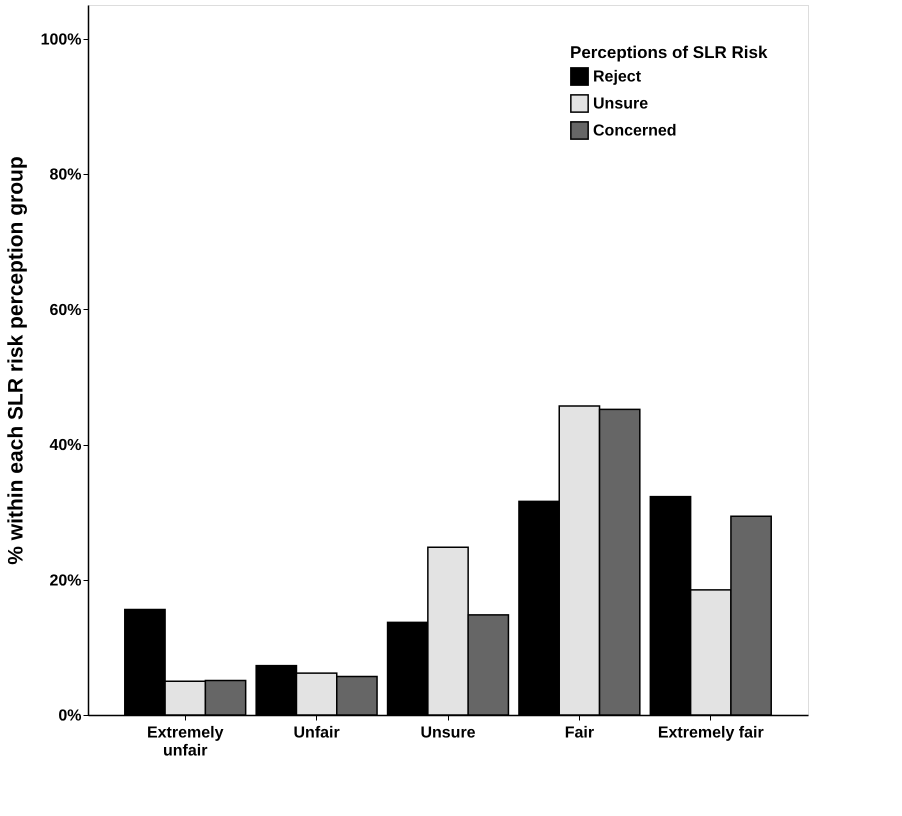 This screenshot has width=902, height=816. Describe the element at coordinates (448, 733) in the screenshot. I see `x-tick-label: Unsure` at that location.